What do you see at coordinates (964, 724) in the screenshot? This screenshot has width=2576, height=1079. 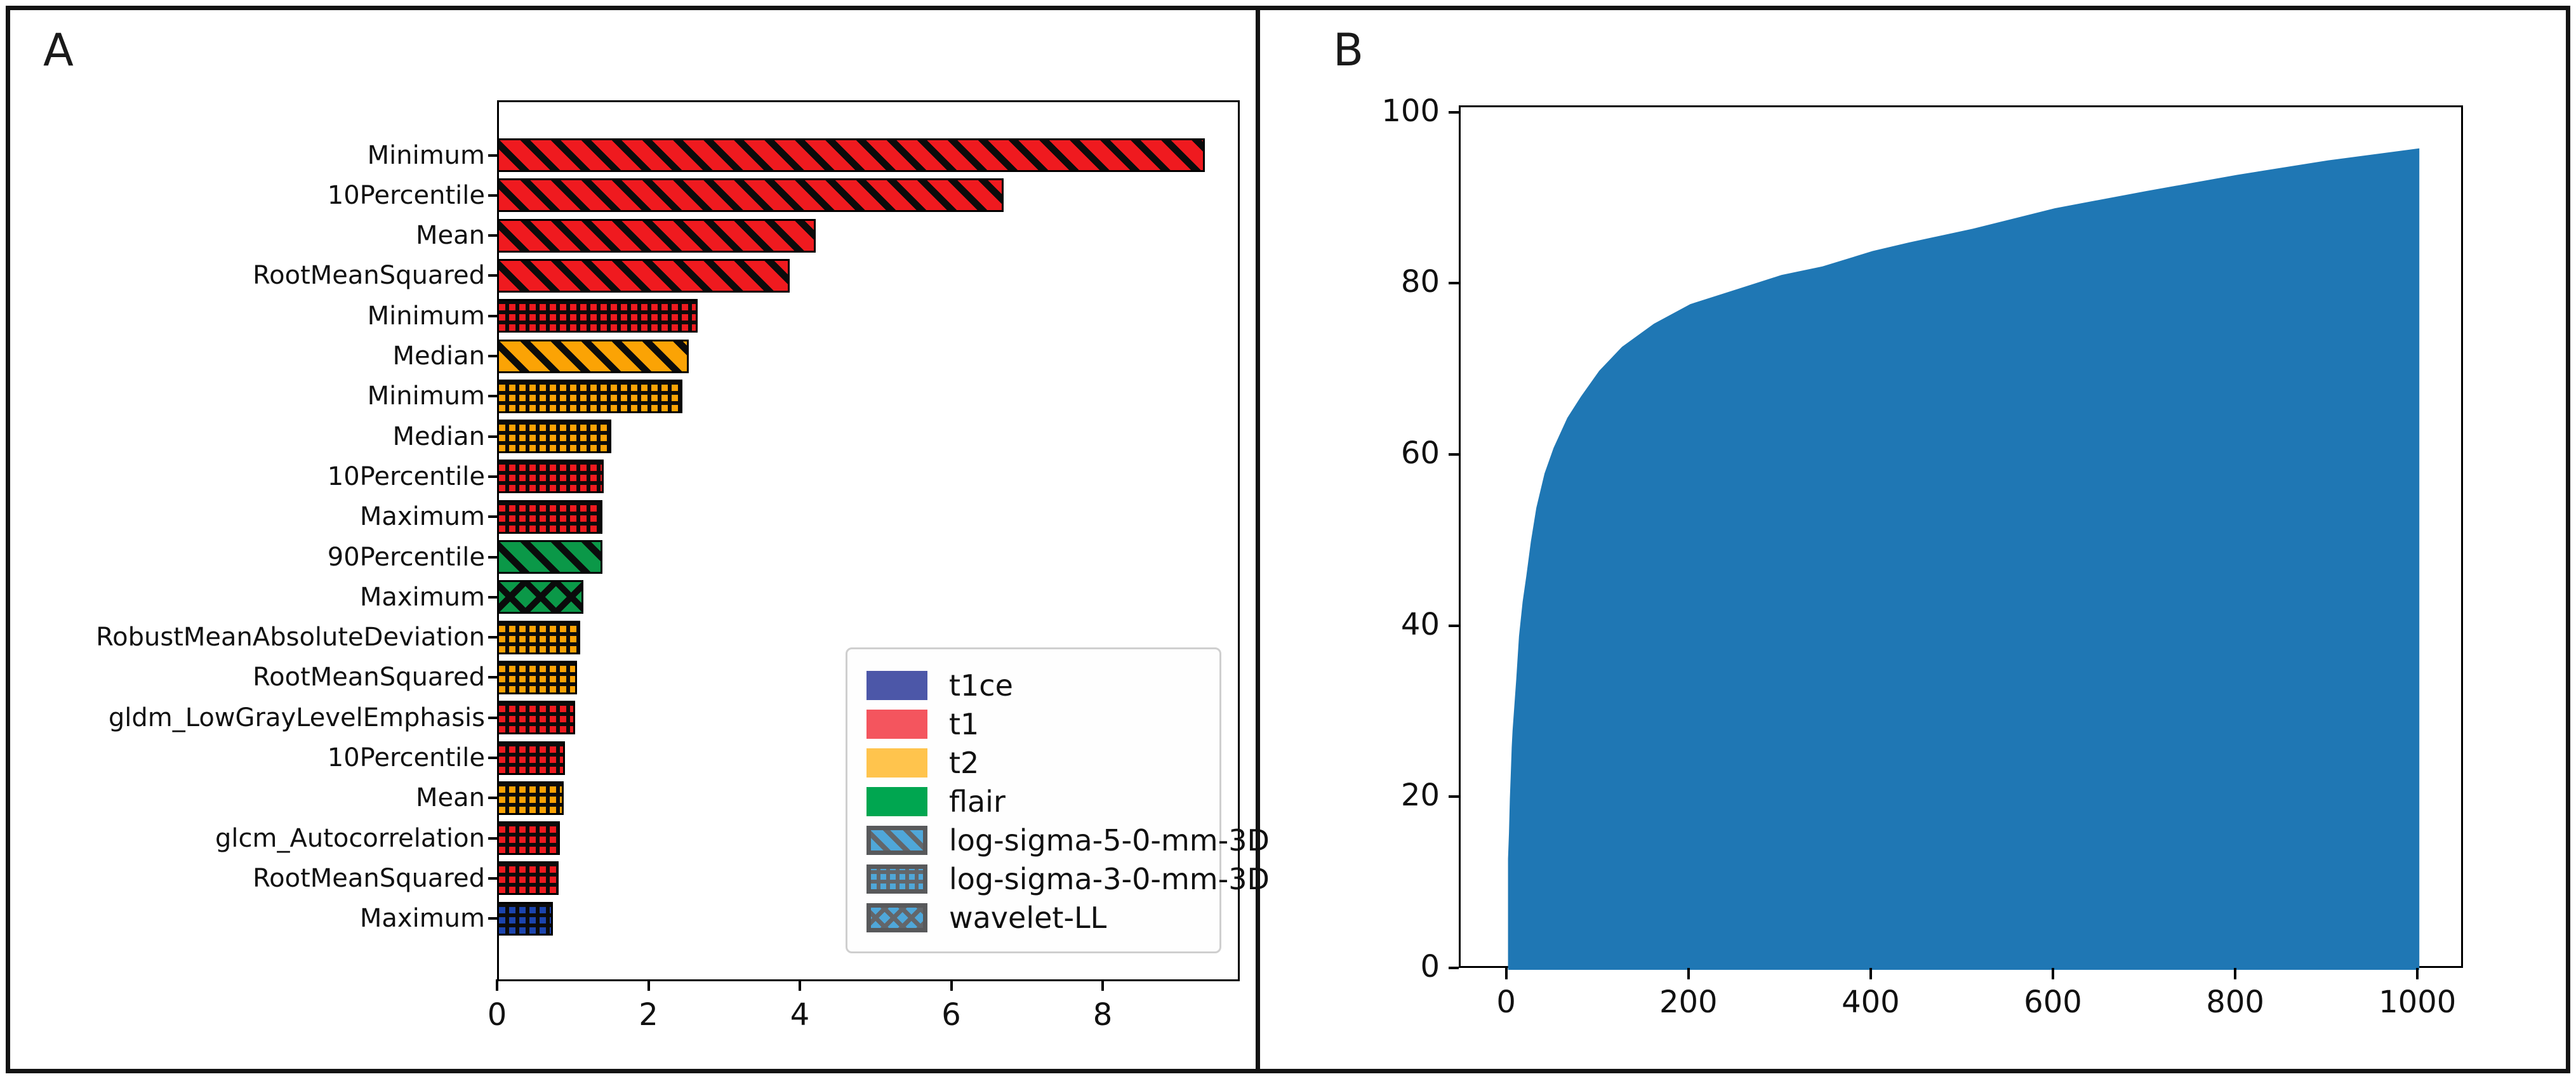 I see `legend-item-label: t1` at bounding box center [964, 724].